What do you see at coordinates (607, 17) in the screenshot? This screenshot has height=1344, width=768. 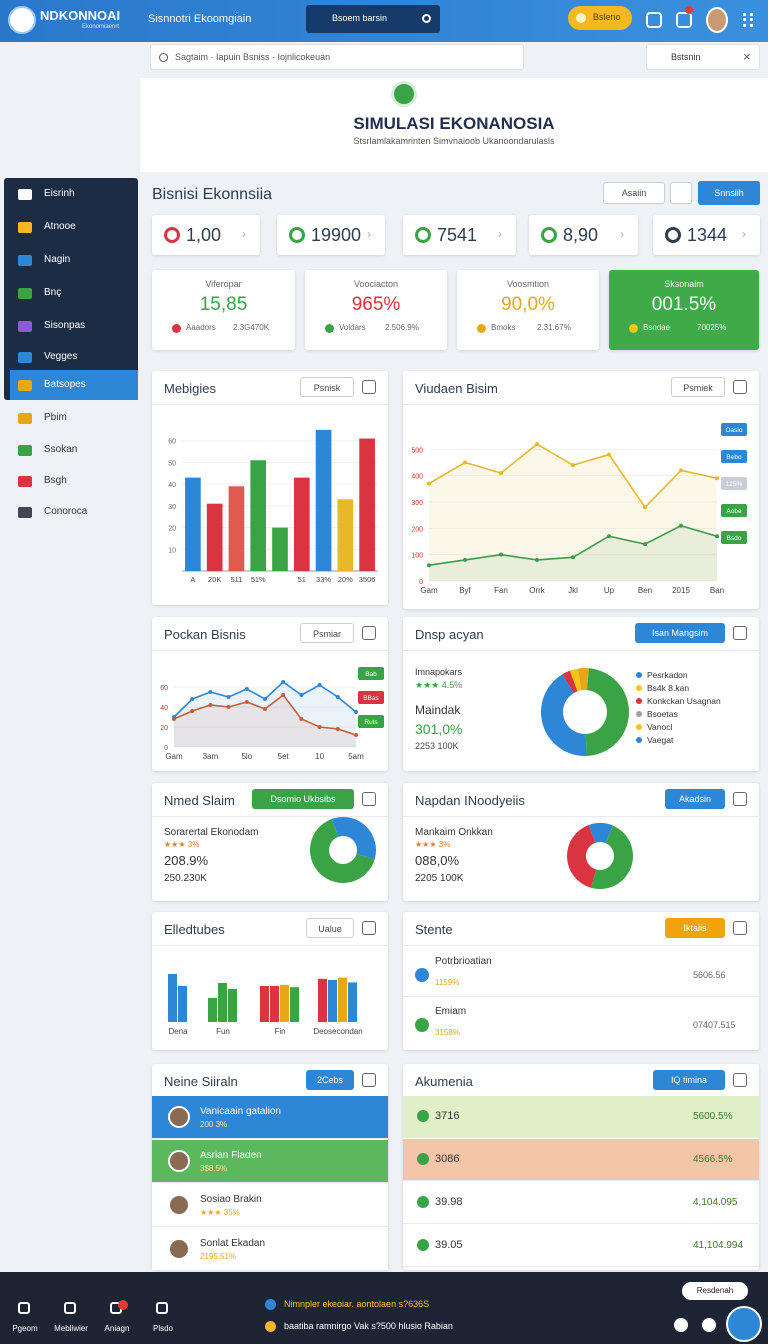 I see `label: Bsleno` at bounding box center [607, 17].